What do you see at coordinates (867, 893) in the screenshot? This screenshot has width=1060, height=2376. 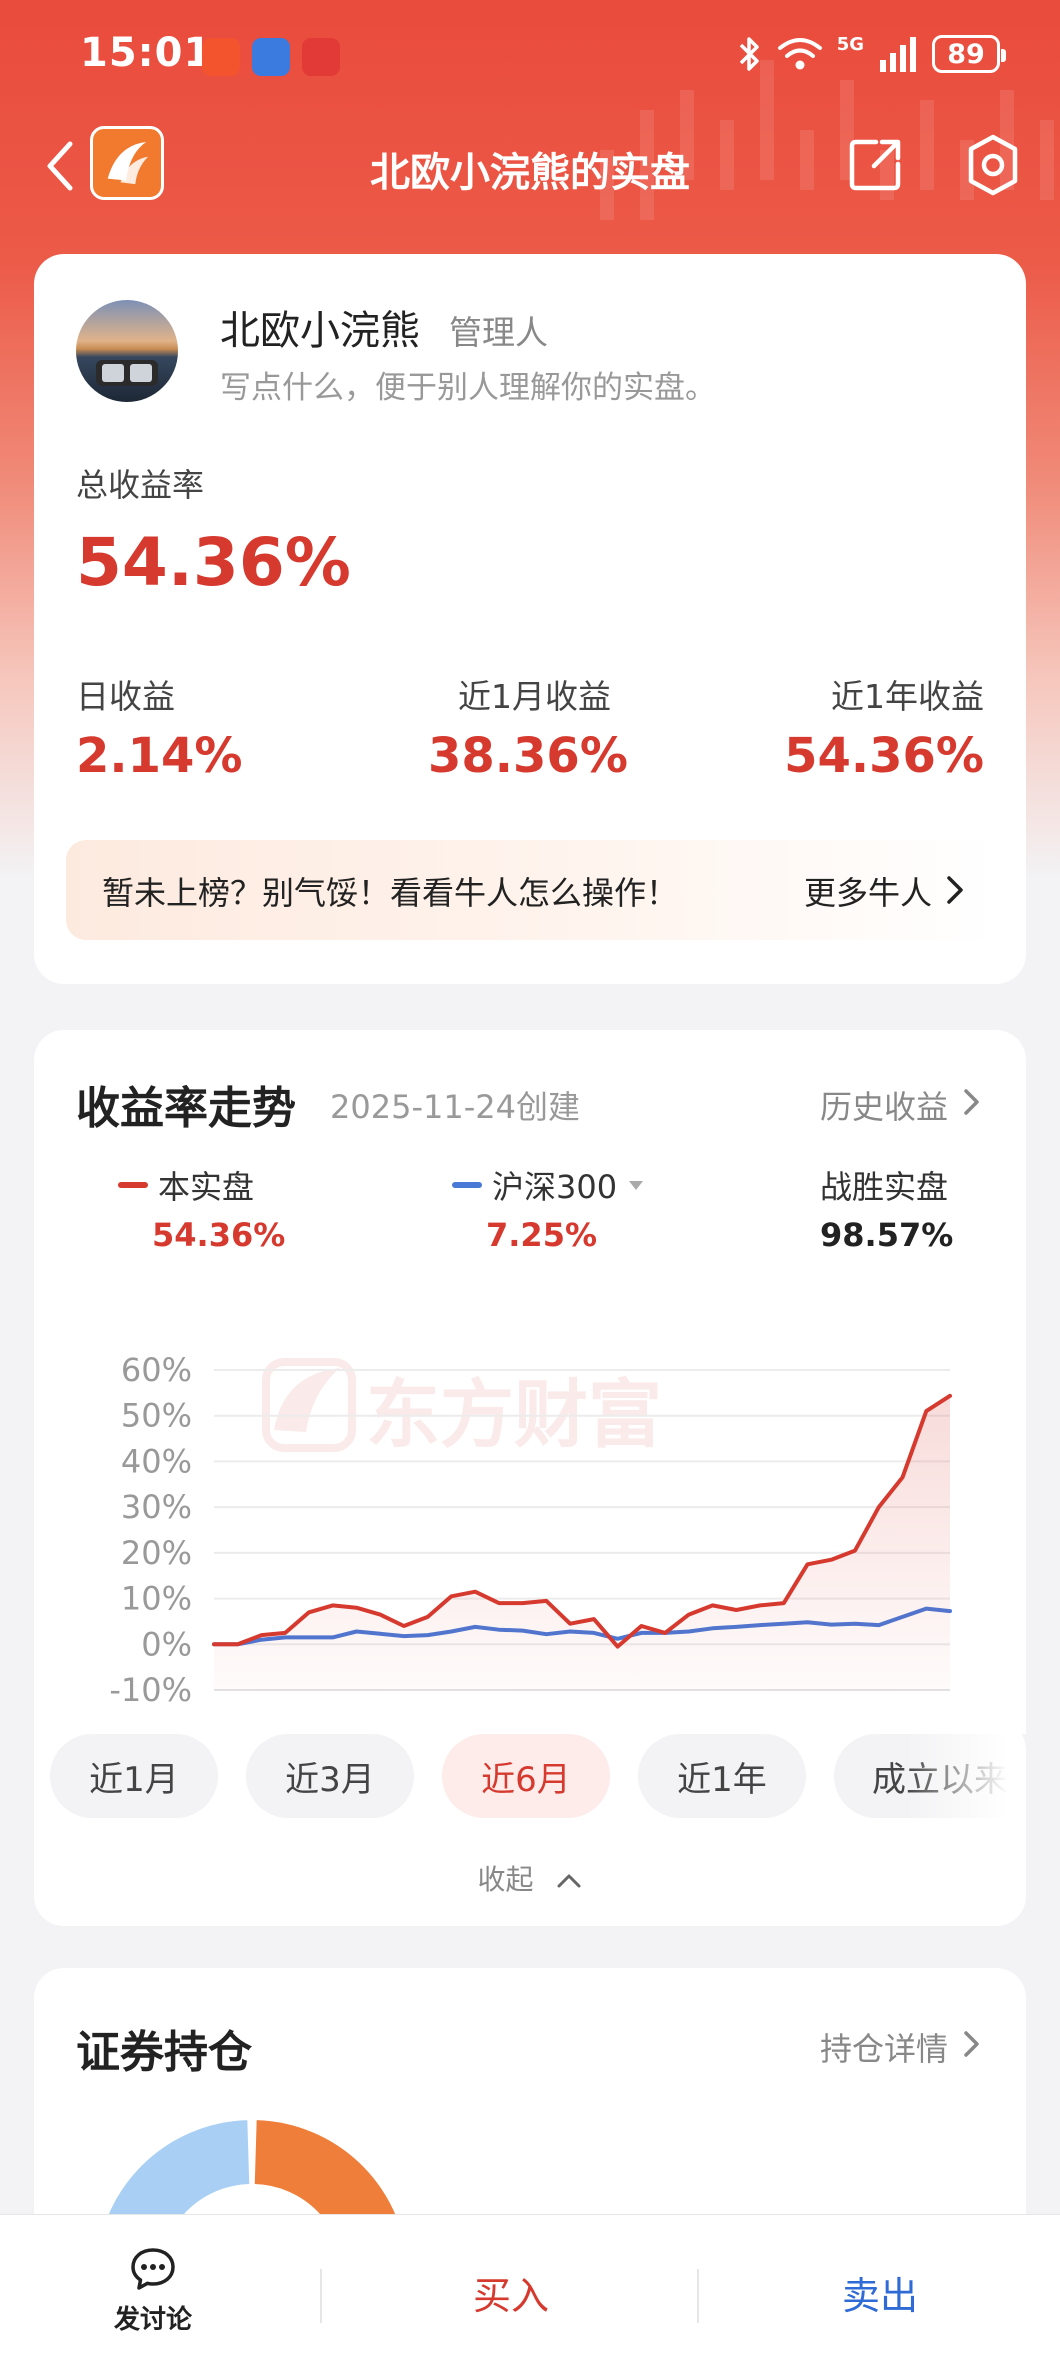 I see `more-experts-link: 更多牛人` at bounding box center [867, 893].